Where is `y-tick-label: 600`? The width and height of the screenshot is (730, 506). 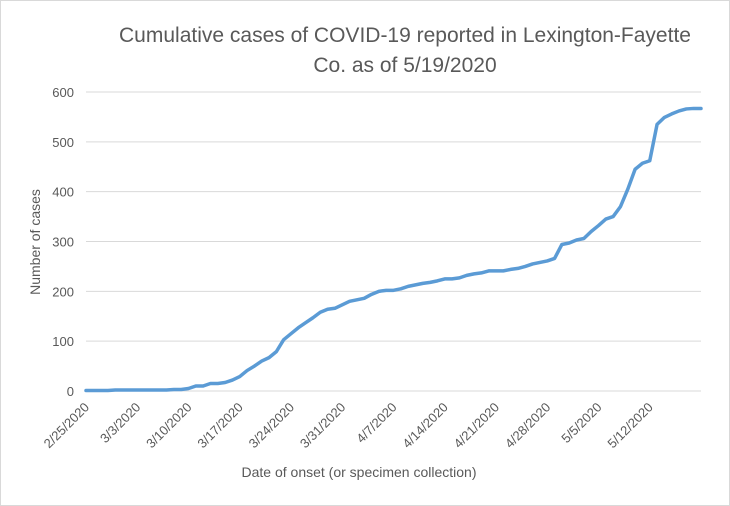 y-tick-label: 600 is located at coordinates (63, 92).